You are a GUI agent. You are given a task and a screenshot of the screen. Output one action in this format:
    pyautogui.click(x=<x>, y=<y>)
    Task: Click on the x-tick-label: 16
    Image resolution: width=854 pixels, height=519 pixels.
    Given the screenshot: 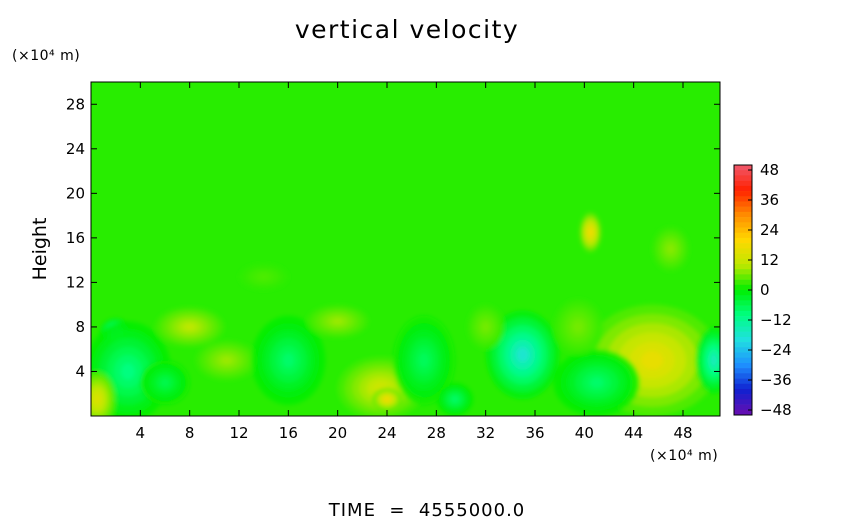 What is the action you would take?
    pyautogui.click(x=288, y=433)
    